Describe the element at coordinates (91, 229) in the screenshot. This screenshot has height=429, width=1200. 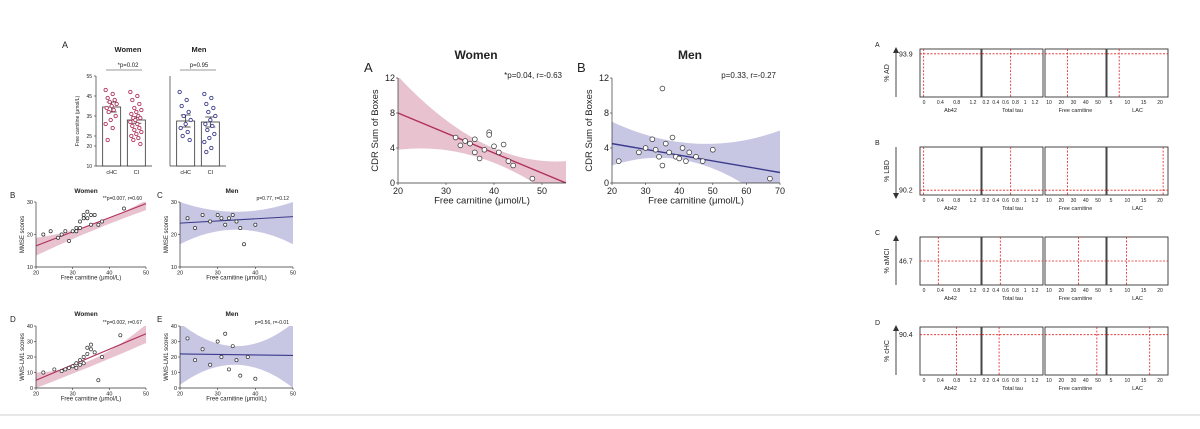
I see `confidence-band` at that location.